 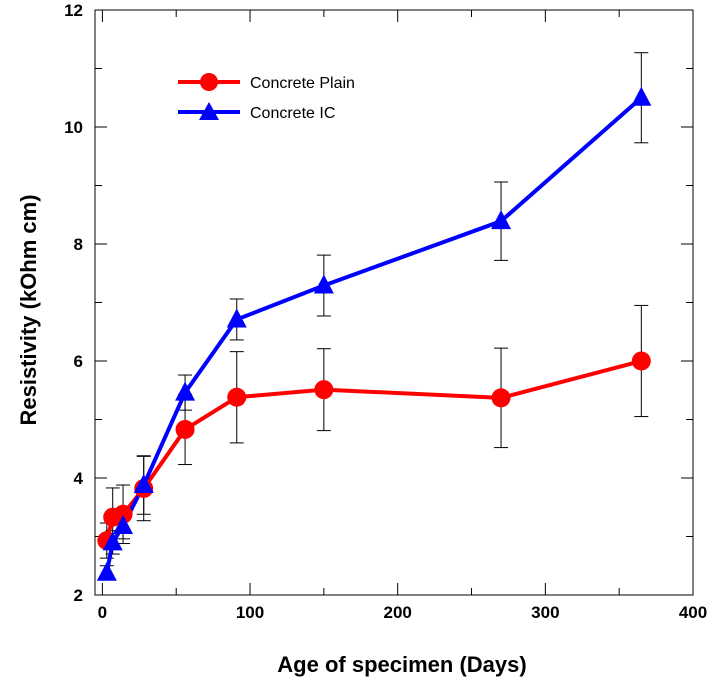 I want to click on y-tick-label: 10, so click(x=73, y=127).